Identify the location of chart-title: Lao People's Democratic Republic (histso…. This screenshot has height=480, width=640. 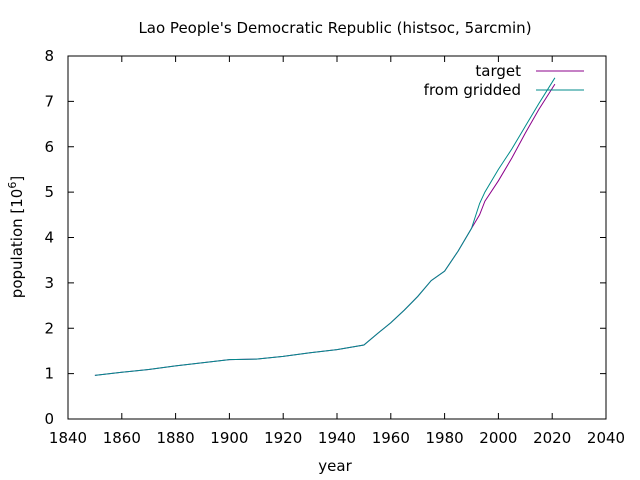
(334, 28).